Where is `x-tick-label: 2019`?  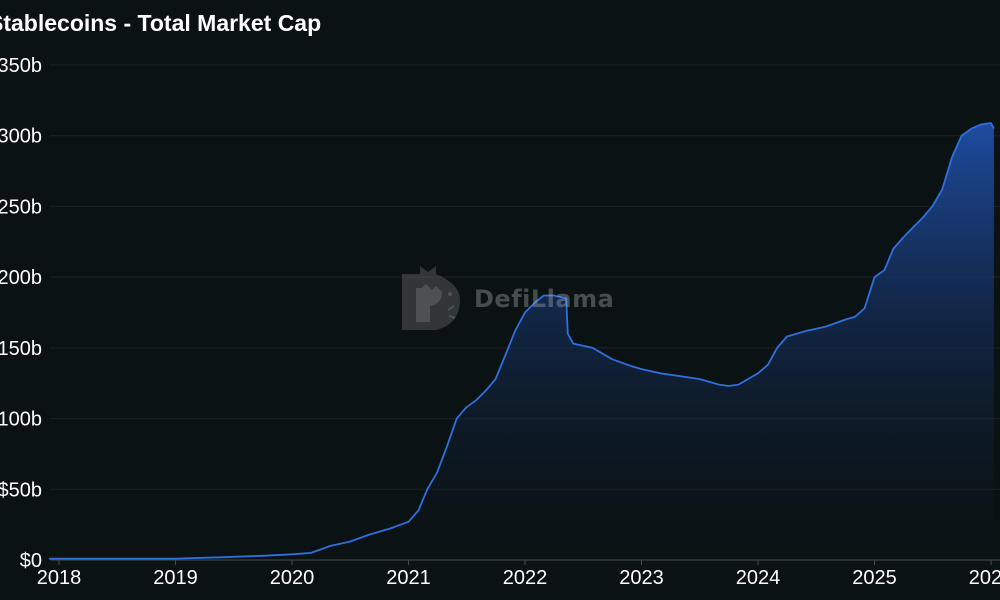
x-tick-label: 2019 is located at coordinates (175, 578).